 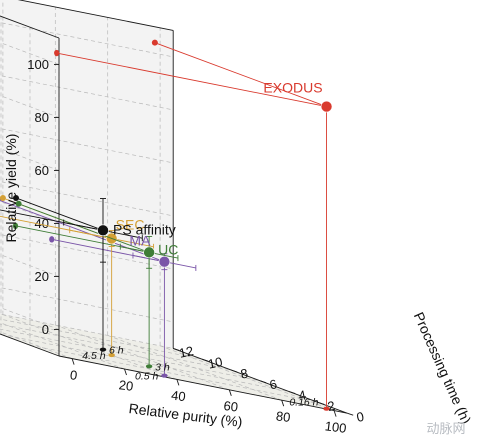 I want to click on x-tick-label: 40, so click(x=178, y=396).